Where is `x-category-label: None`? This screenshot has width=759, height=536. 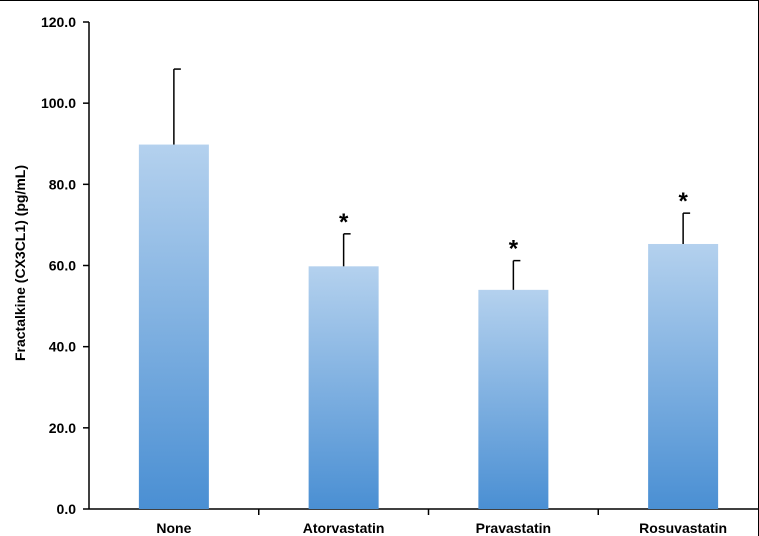
x-category-label: None is located at coordinates (173, 528).